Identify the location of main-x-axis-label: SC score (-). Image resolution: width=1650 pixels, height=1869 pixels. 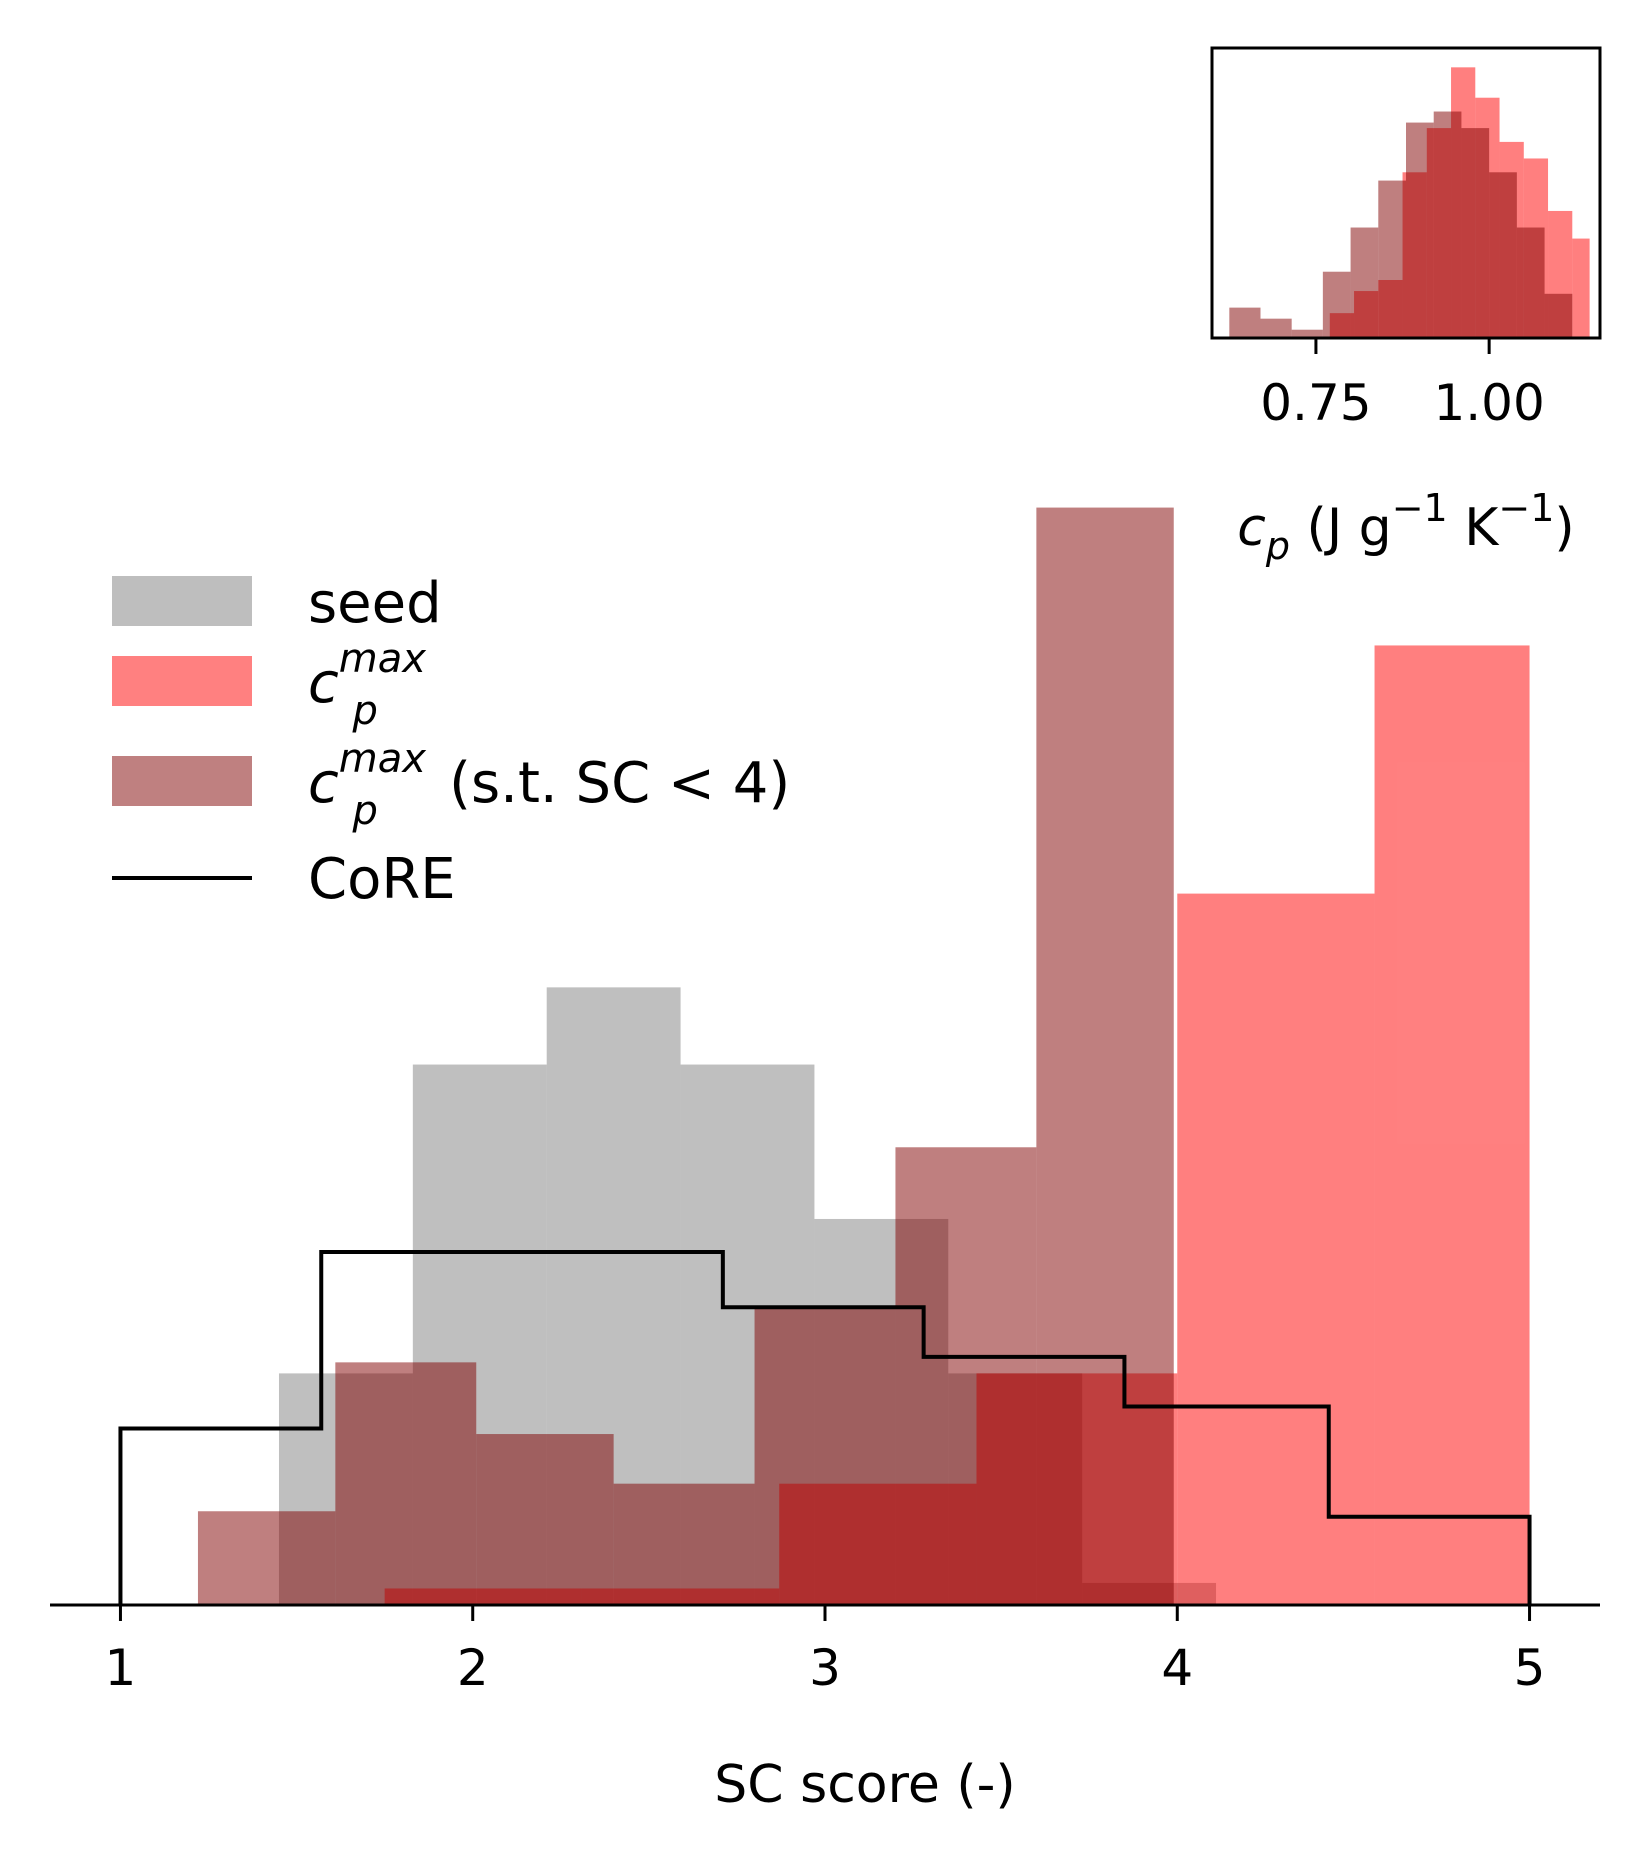
(864, 1785).